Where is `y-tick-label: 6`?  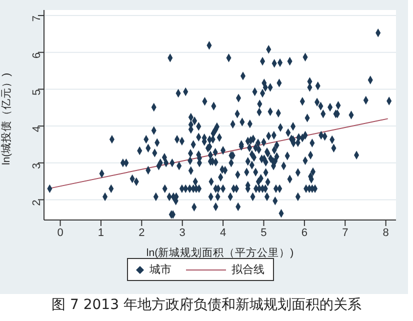
y-tick-label: 6 is located at coordinates (36, 55).